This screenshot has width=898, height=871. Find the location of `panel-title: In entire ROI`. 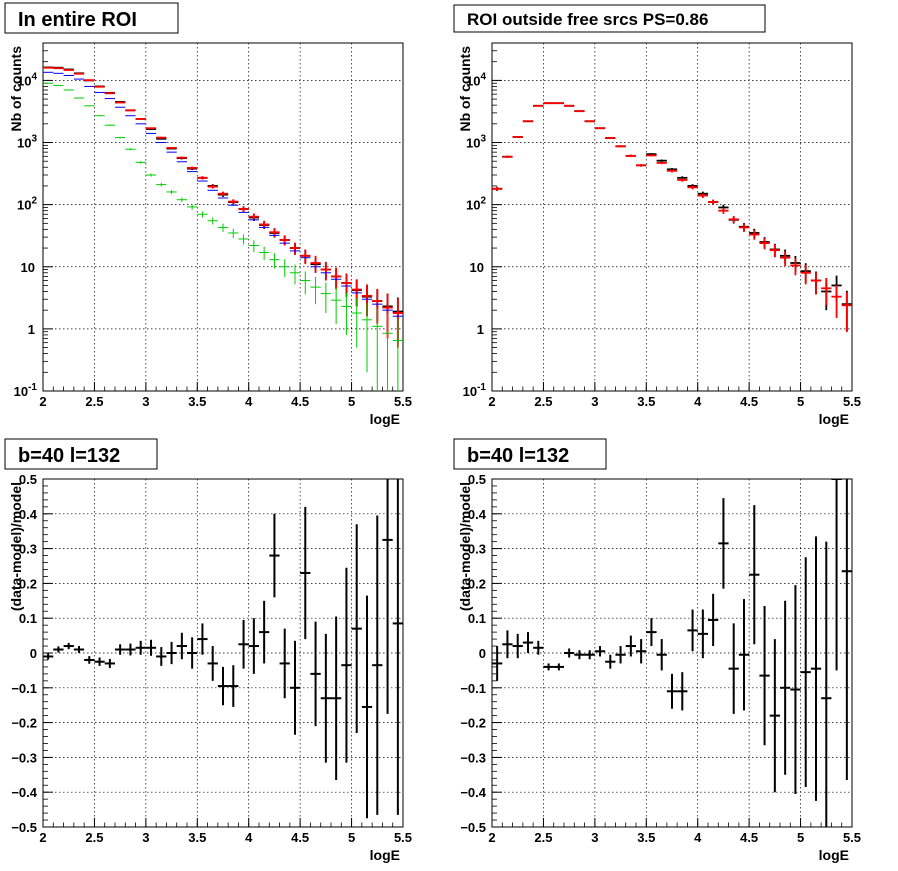

panel-title: In entire ROI is located at coordinates (77, 20).